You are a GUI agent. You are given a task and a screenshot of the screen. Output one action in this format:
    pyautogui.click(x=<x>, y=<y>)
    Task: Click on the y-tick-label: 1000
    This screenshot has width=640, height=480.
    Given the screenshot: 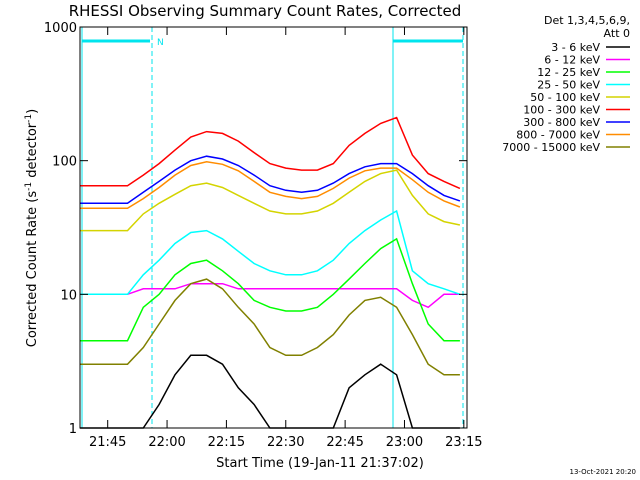 What is the action you would take?
    pyautogui.click(x=60, y=28)
    